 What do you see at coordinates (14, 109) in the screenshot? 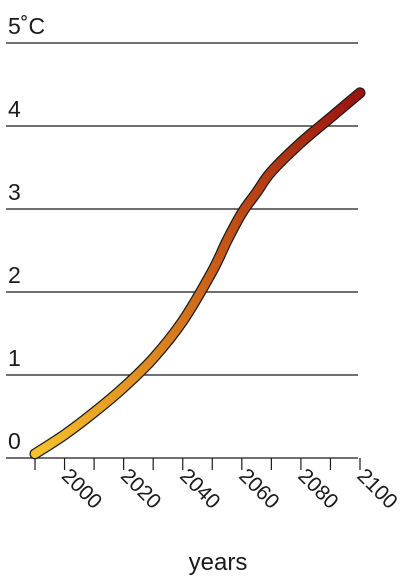
I see `y-tick-label-4: 4` at bounding box center [14, 109].